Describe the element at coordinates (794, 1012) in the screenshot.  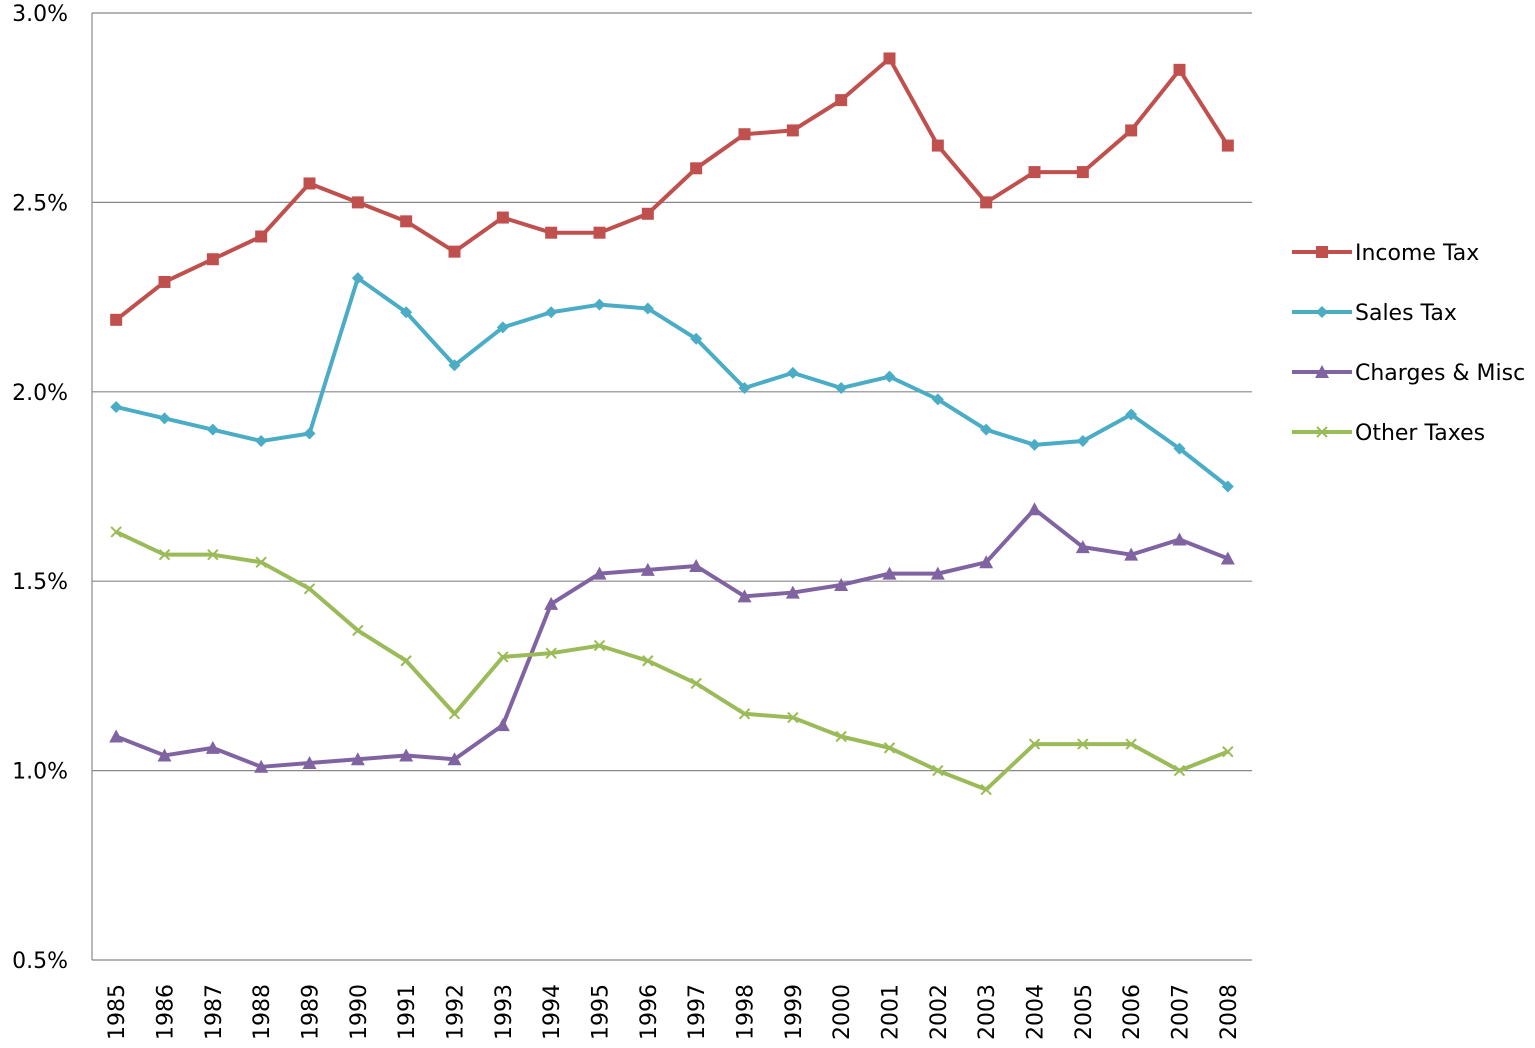
I see `x-tick-label: 1999` at that location.